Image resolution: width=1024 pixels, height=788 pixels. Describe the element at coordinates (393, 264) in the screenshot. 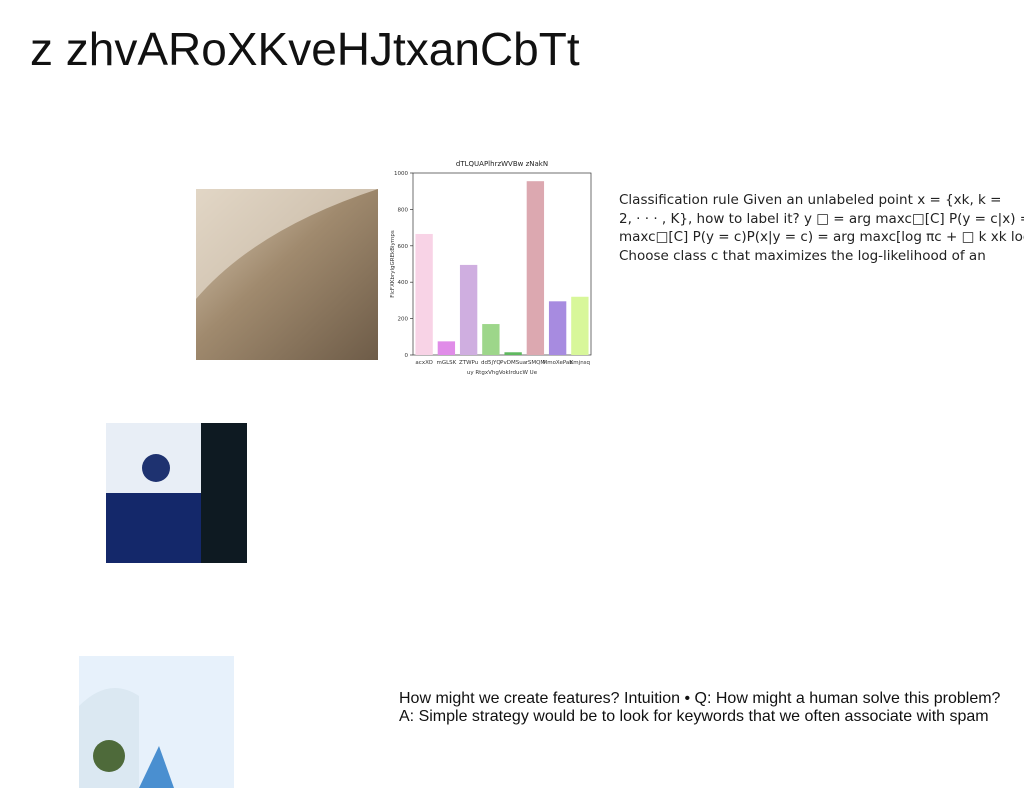

I see `y-axis-label: FlcFXKbrylgGREkBiyrnps` at that location.